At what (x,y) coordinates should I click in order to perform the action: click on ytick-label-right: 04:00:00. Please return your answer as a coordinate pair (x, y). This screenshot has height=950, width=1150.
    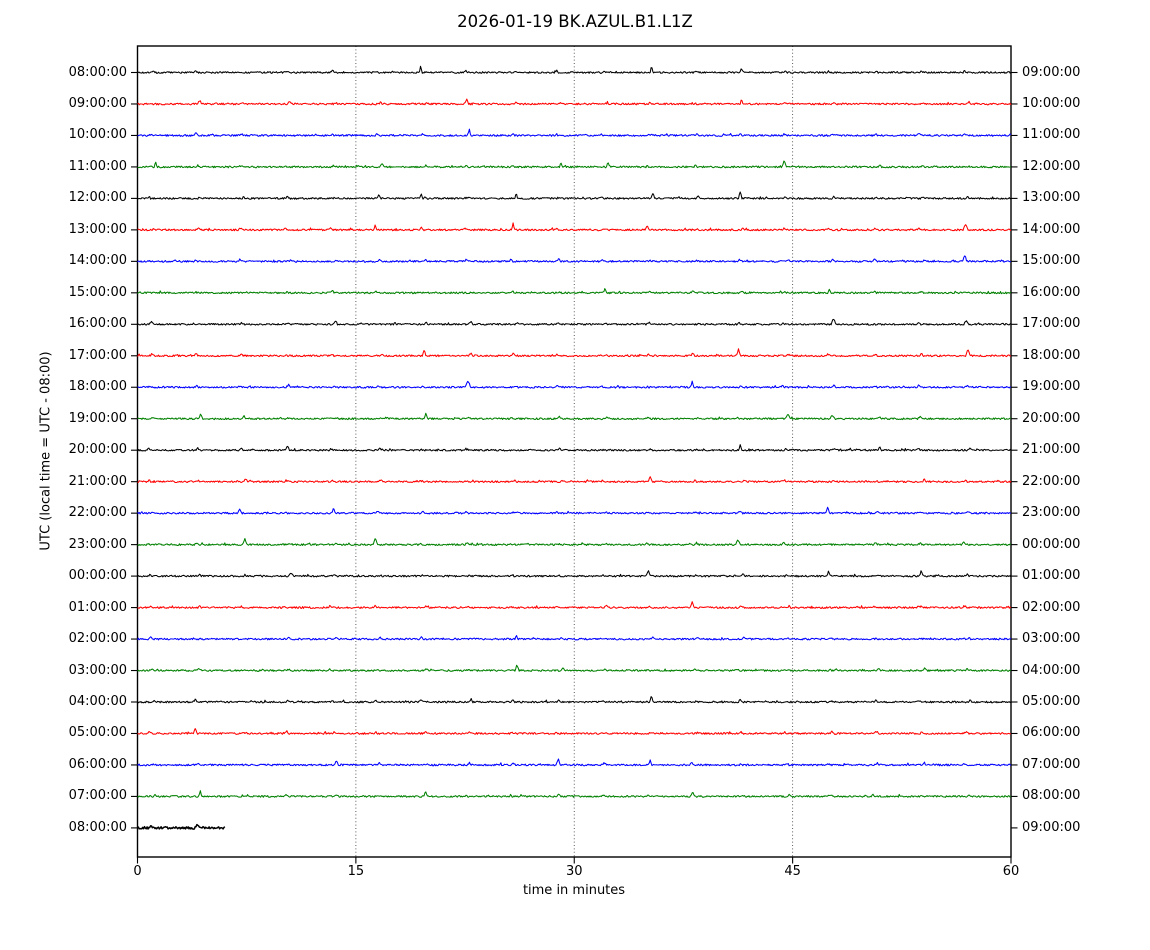
    Looking at the image, I should click on (1051, 670).